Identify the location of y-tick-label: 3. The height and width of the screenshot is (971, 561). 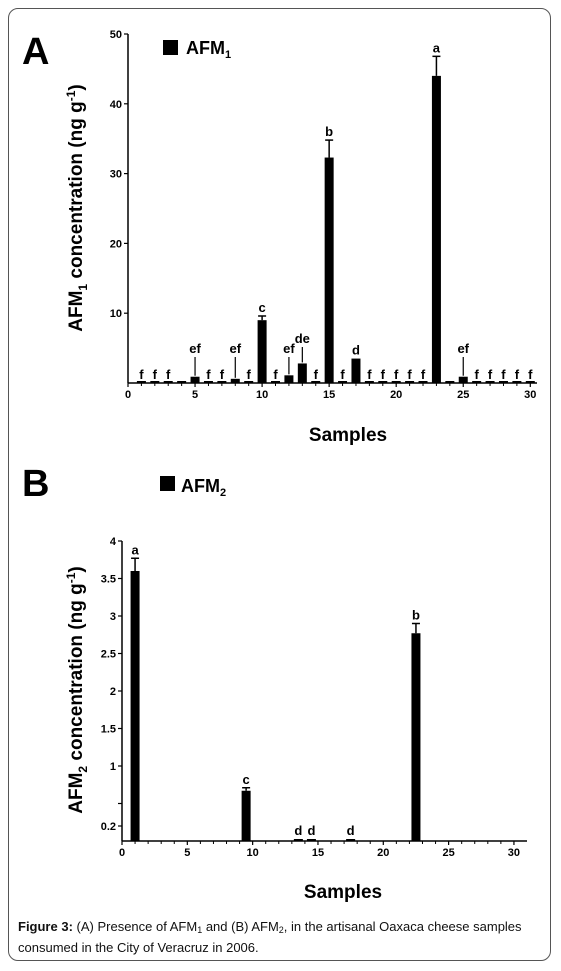
(113, 617).